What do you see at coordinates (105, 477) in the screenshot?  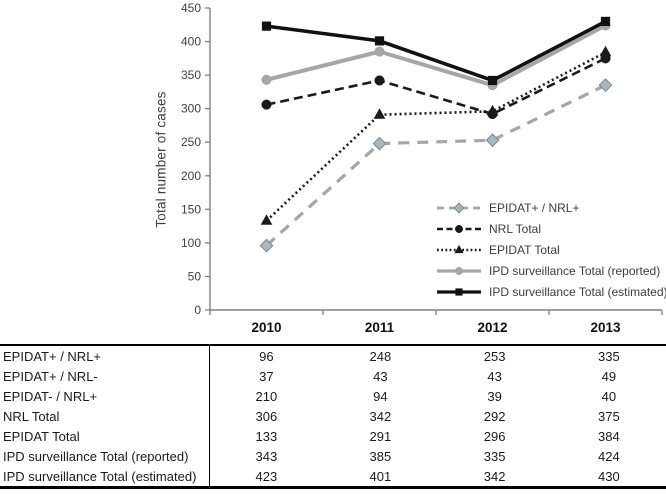 I see `row-label: IPD surveillance Total (estimated)` at bounding box center [105, 477].